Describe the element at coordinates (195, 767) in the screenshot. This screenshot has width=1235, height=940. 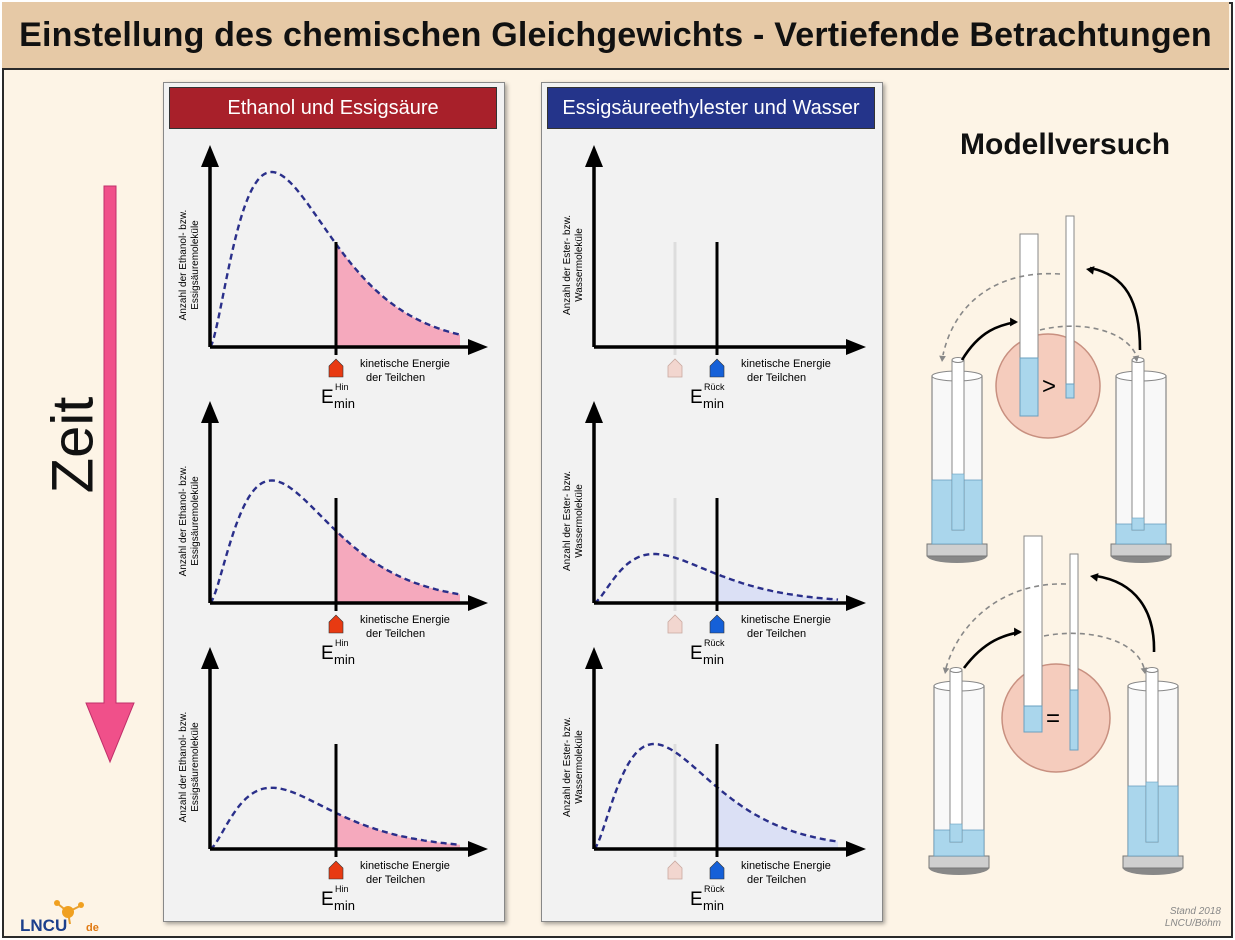
I see `y-axis-label-line2: Essigsäuremoleküle` at that location.